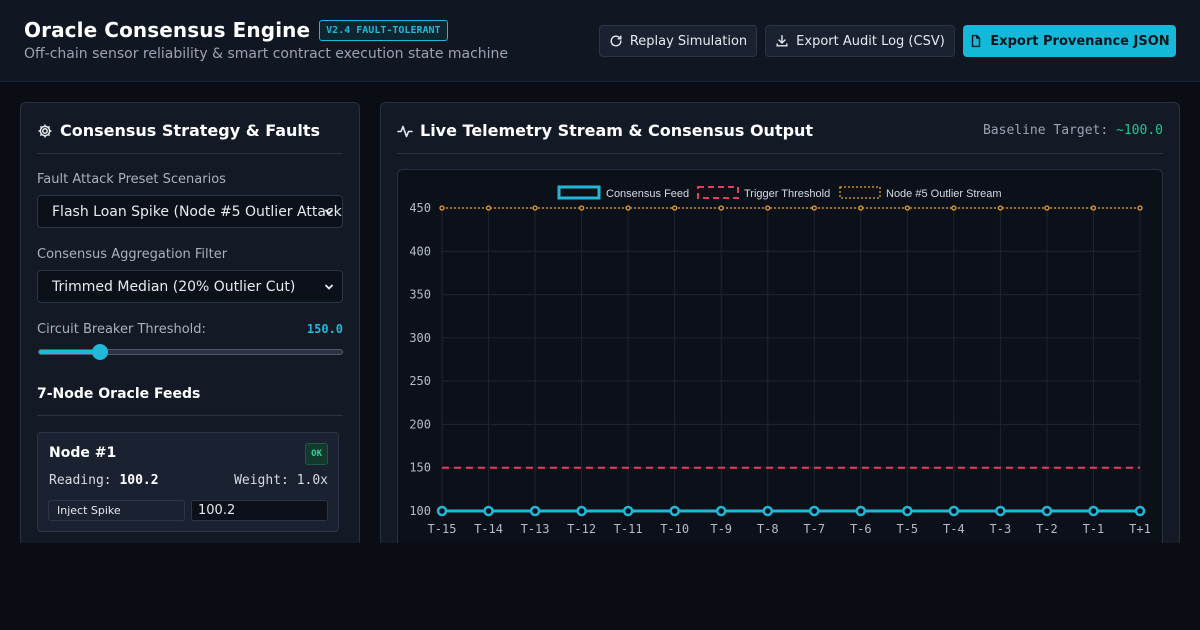 The width and height of the screenshot is (1200, 630). What do you see at coordinates (768, 529) in the screenshot?
I see `x-tick-label: T-8` at bounding box center [768, 529].